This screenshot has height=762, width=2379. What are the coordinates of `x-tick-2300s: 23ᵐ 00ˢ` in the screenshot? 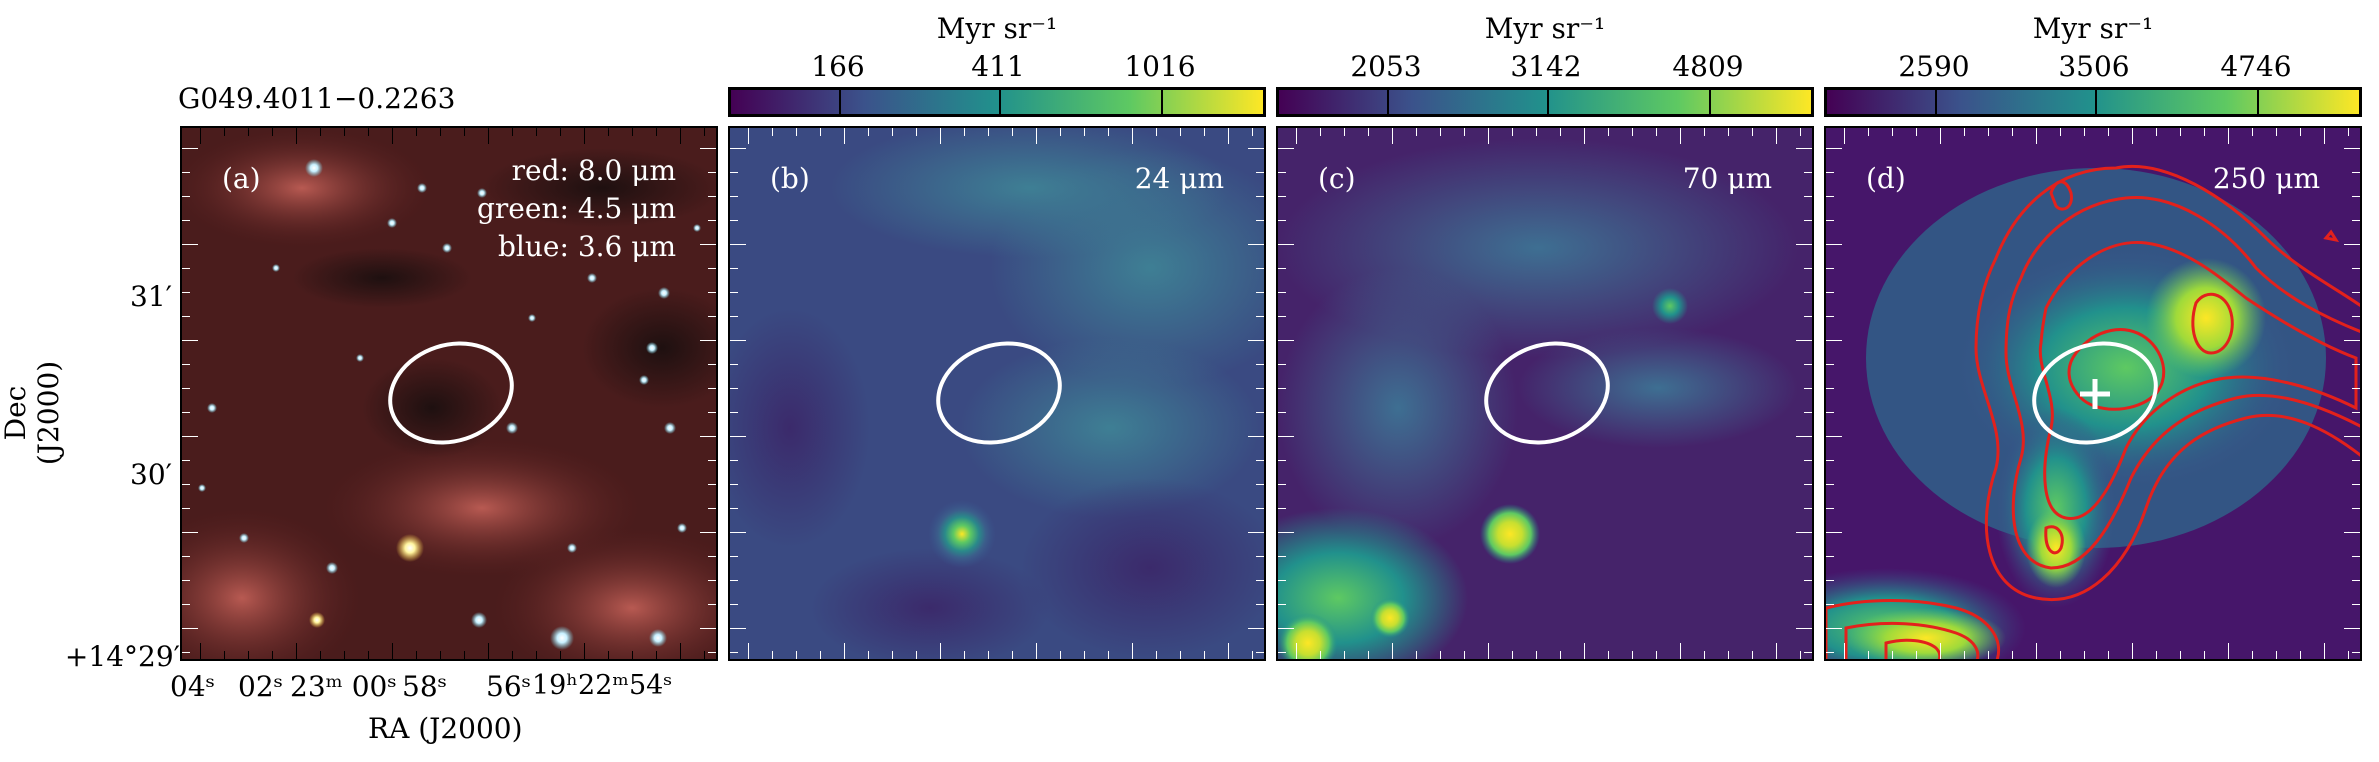 It's located at (343, 686).